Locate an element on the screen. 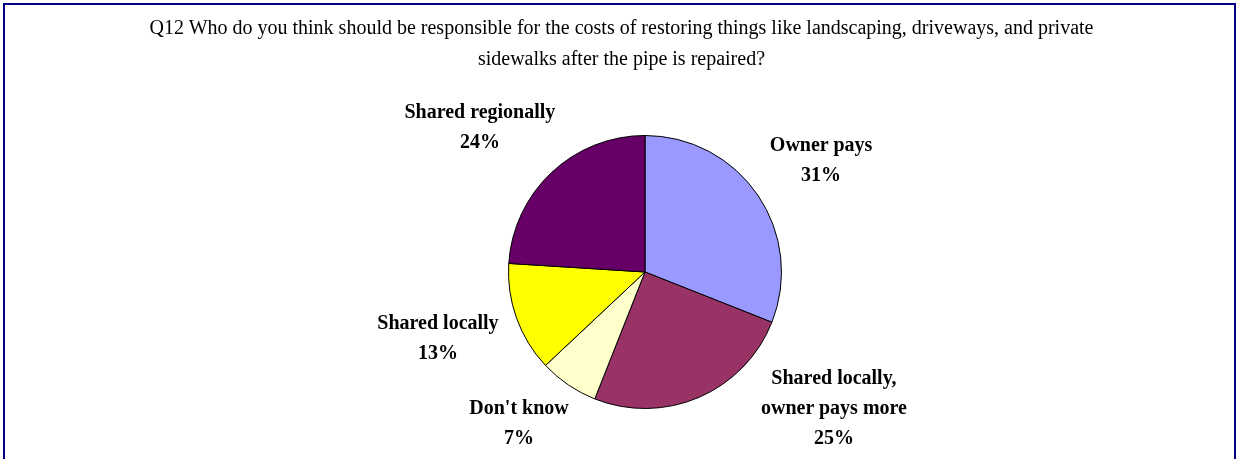 The height and width of the screenshot is (459, 1243). slice-label: Don't know is located at coordinates (519, 407).